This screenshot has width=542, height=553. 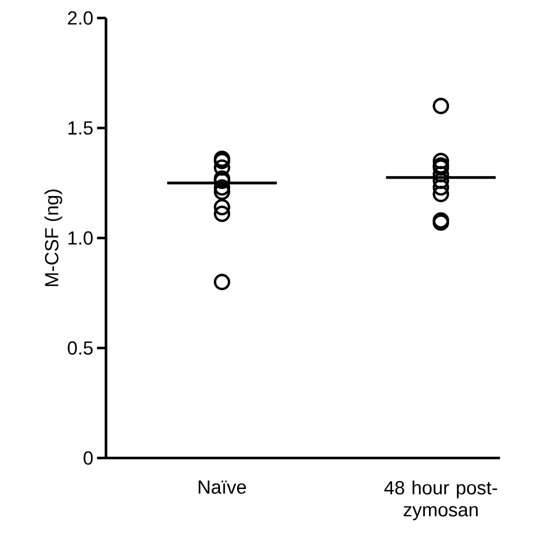 I want to click on y-tick-label: 1.0, so click(x=80, y=238).